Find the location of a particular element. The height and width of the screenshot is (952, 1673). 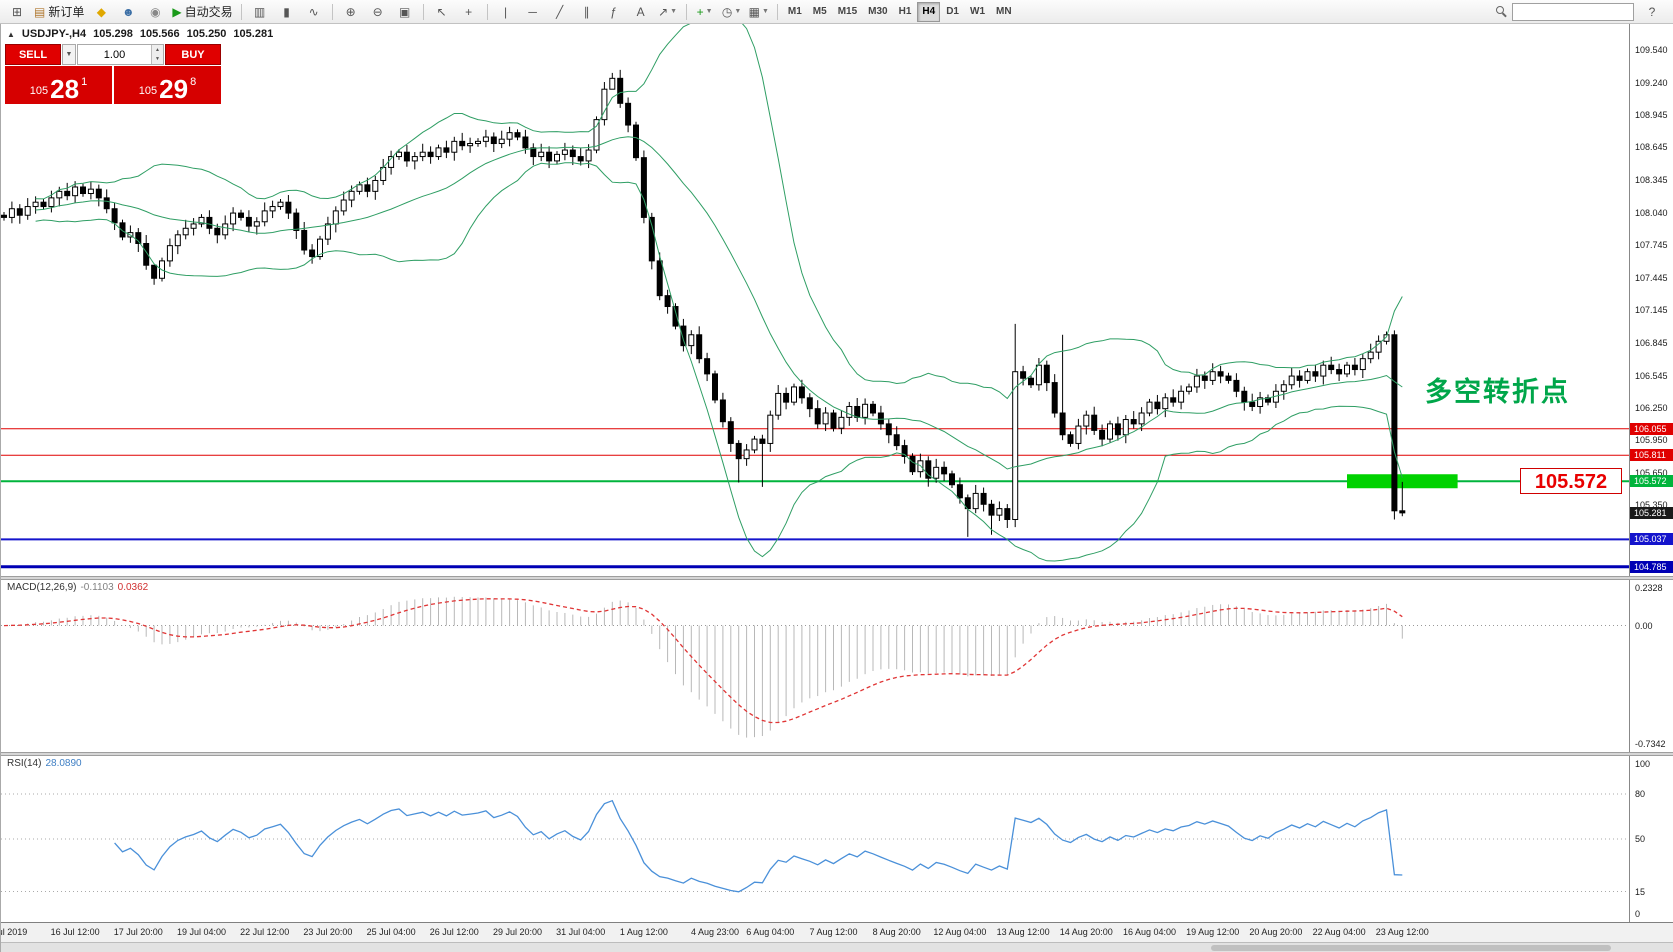

cursor-icon: ↖ is located at coordinates (441, 11).